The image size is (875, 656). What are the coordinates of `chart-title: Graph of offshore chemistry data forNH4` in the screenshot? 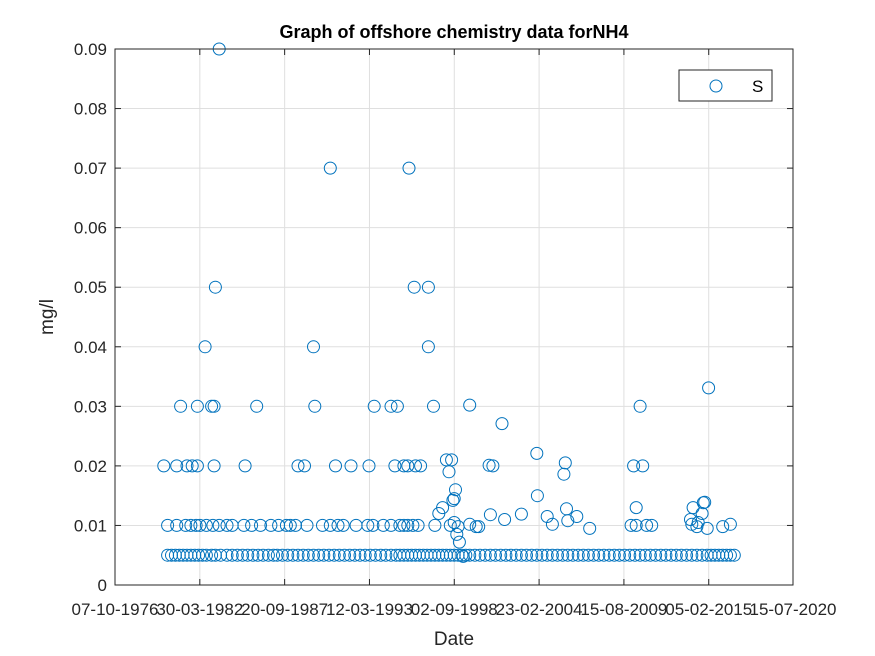 It's located at (453, 32).